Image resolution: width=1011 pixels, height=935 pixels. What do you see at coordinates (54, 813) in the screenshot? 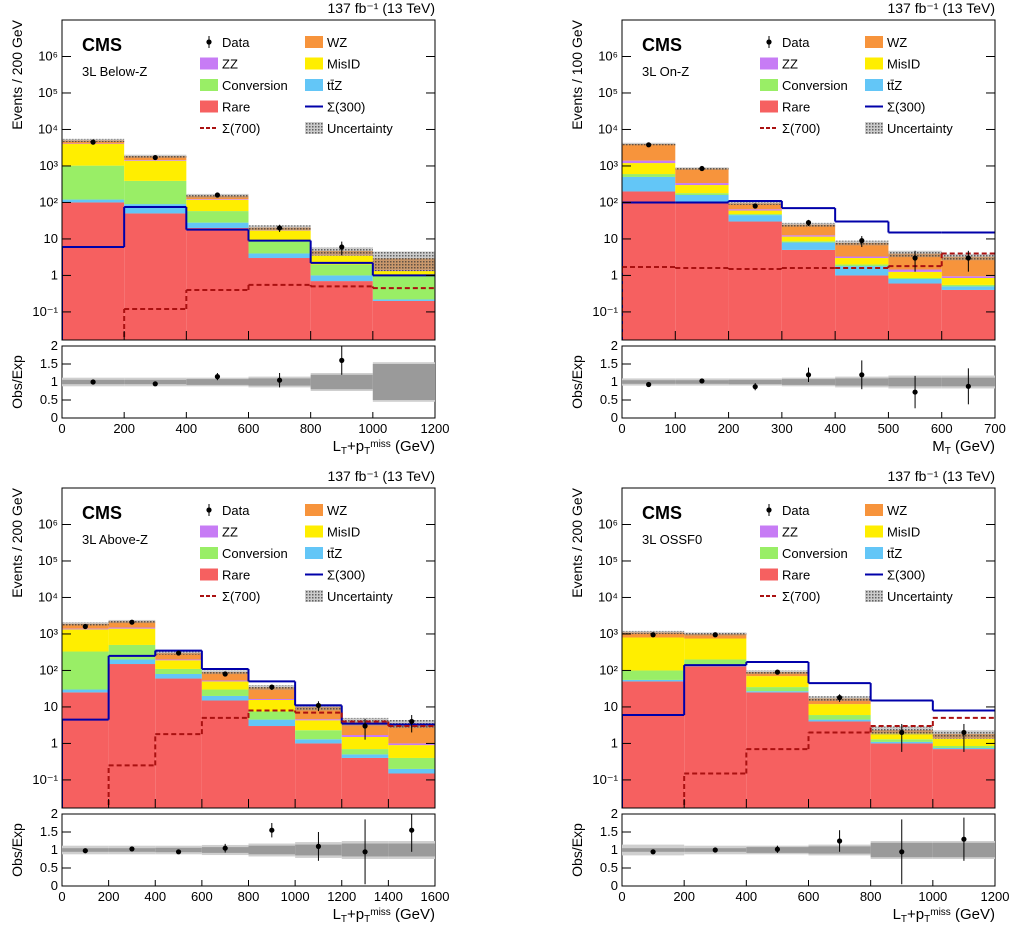
I see `ratio-y-tick-label: 2` at bounding box center [54, 813].